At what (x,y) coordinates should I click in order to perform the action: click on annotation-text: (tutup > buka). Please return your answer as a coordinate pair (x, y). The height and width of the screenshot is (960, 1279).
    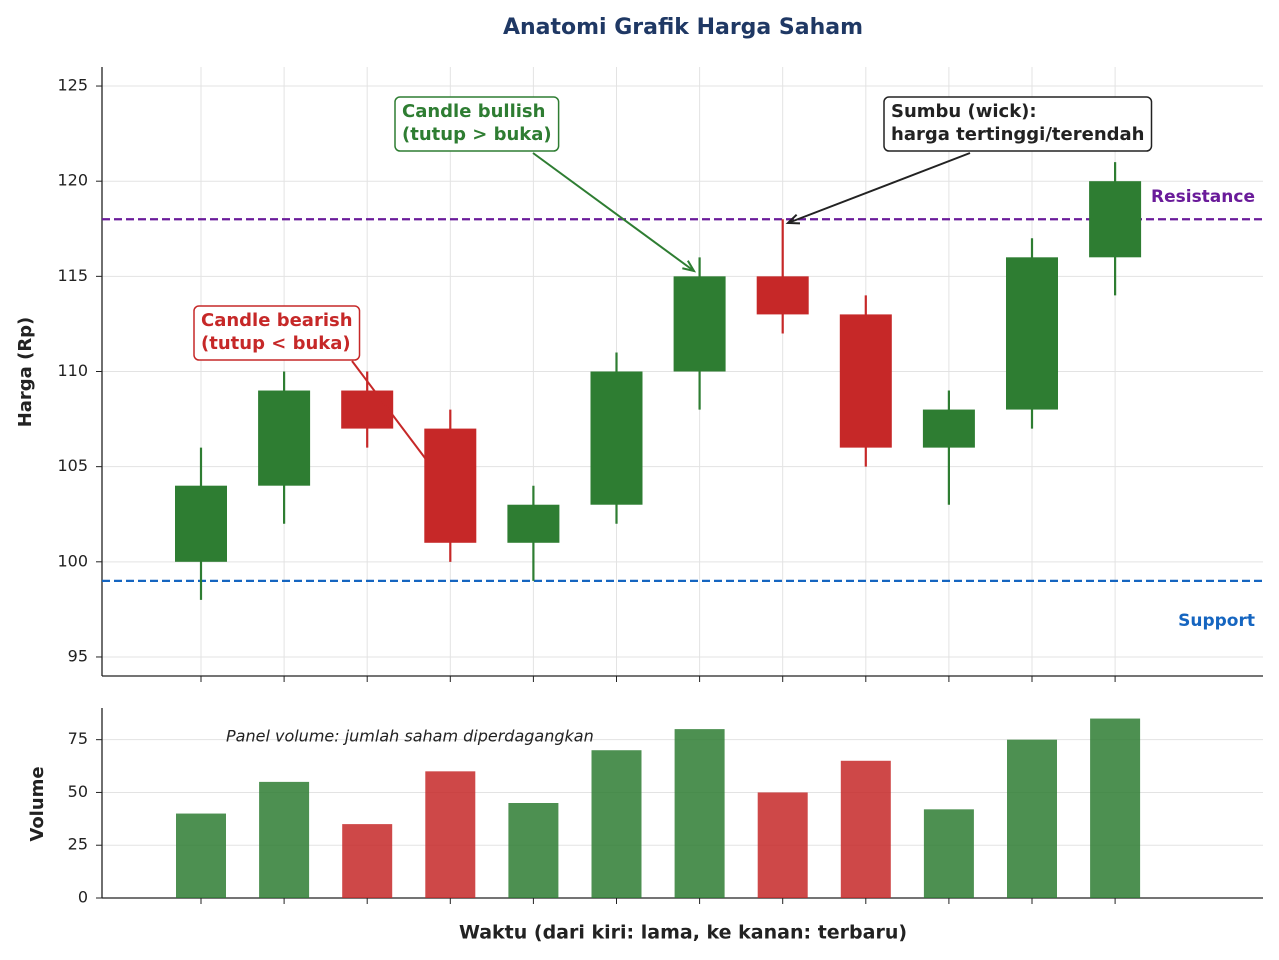
    Looking at the image, I should click on (477, 134).